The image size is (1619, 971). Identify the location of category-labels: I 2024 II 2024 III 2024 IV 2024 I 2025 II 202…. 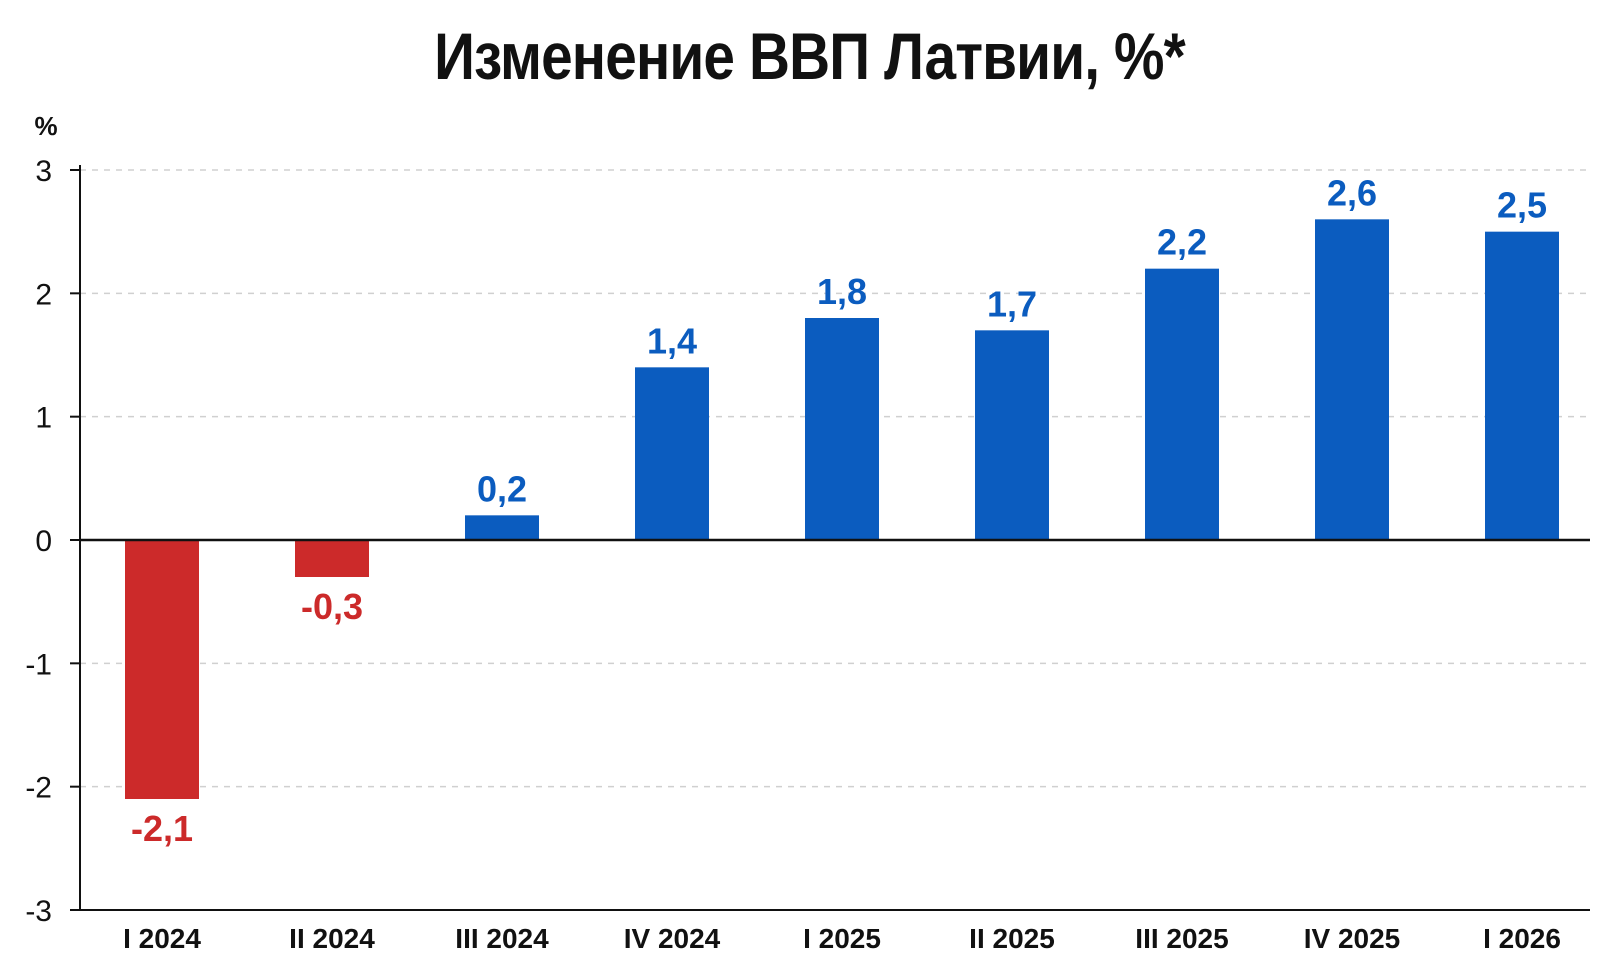
(842, 938).